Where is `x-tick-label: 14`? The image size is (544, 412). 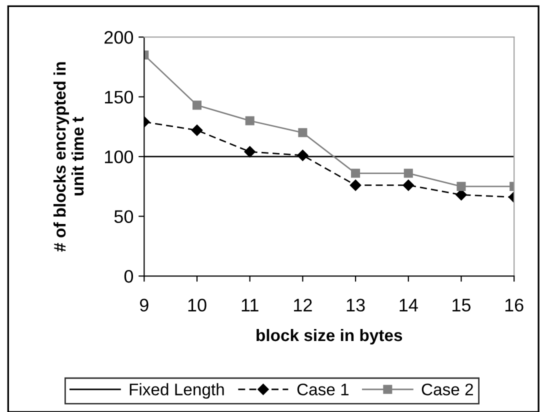
x-tick-label: 14 is located at coordinates (409, 305).